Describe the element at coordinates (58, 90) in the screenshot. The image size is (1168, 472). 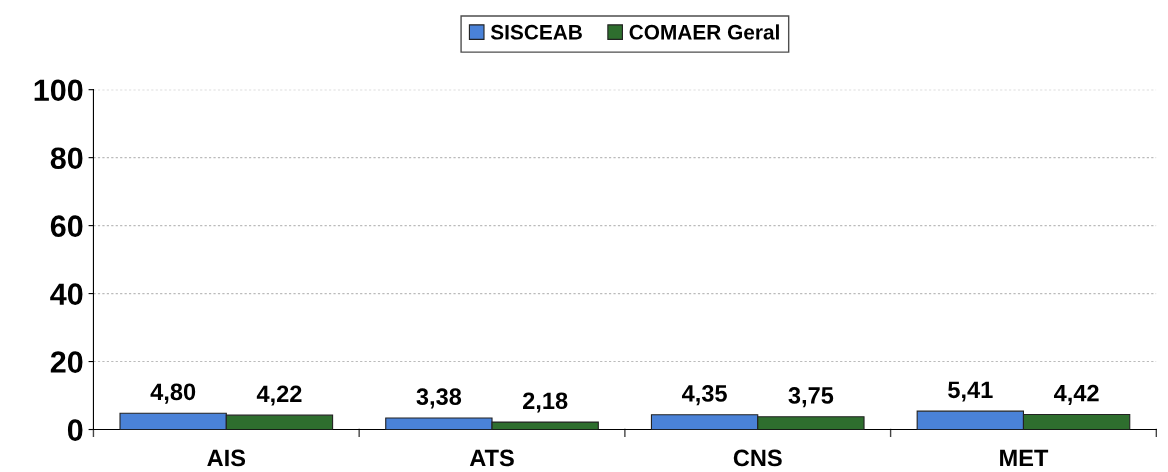
I see `y-tick-label: 100` at that location.